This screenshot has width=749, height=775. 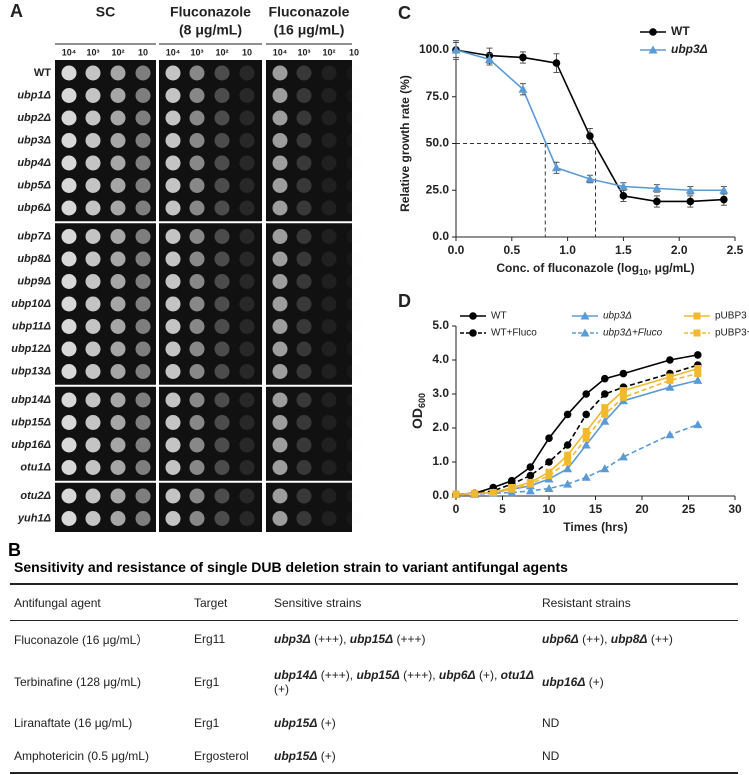 What do you see at coordinates (309, 30) in the screenshot?
I see `condition-dose: (16 μg/mL)` at bounding box center [309, 30].